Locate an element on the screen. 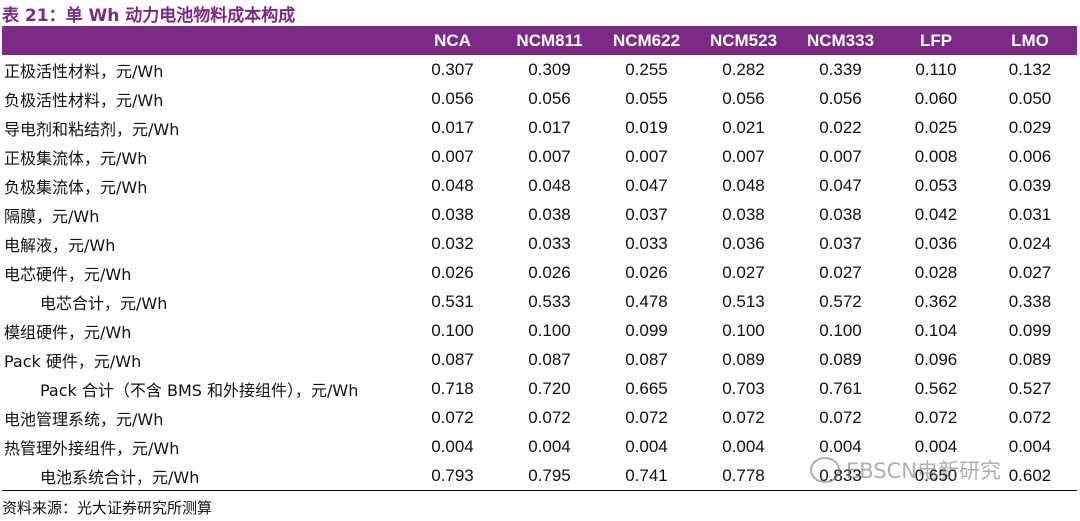 The height and width of the screenshot is (521, 1080). row-label: 电芯合计，元/Wh is located at coordinates (104, 303).